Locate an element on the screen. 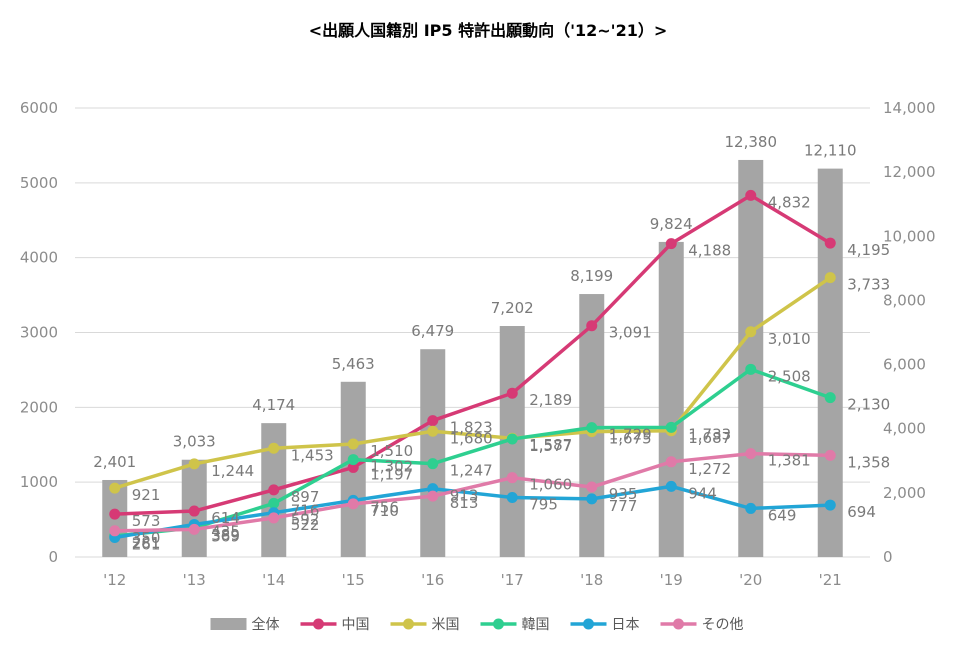  line-data-label: 4,832 is located at coordinates (789, 202).